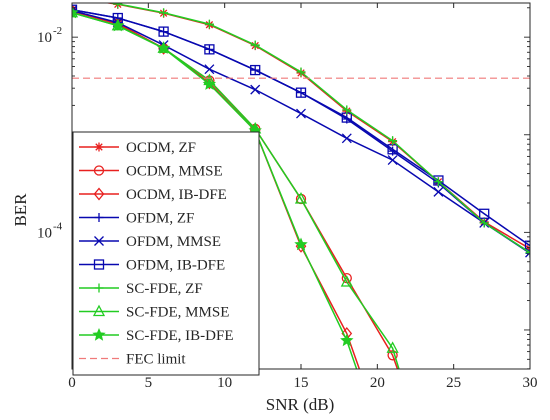  I want to click on legend-item: OCDM, ZF, so click(137, 148).